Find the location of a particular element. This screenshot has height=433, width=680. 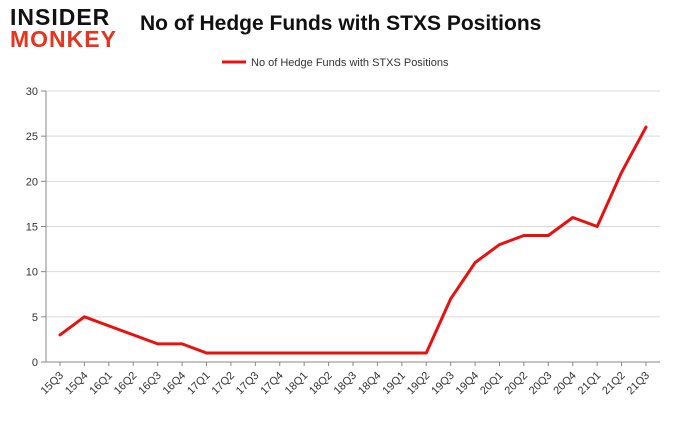

x-tick-label: 19Q1 is located at coordinates (394, 384).